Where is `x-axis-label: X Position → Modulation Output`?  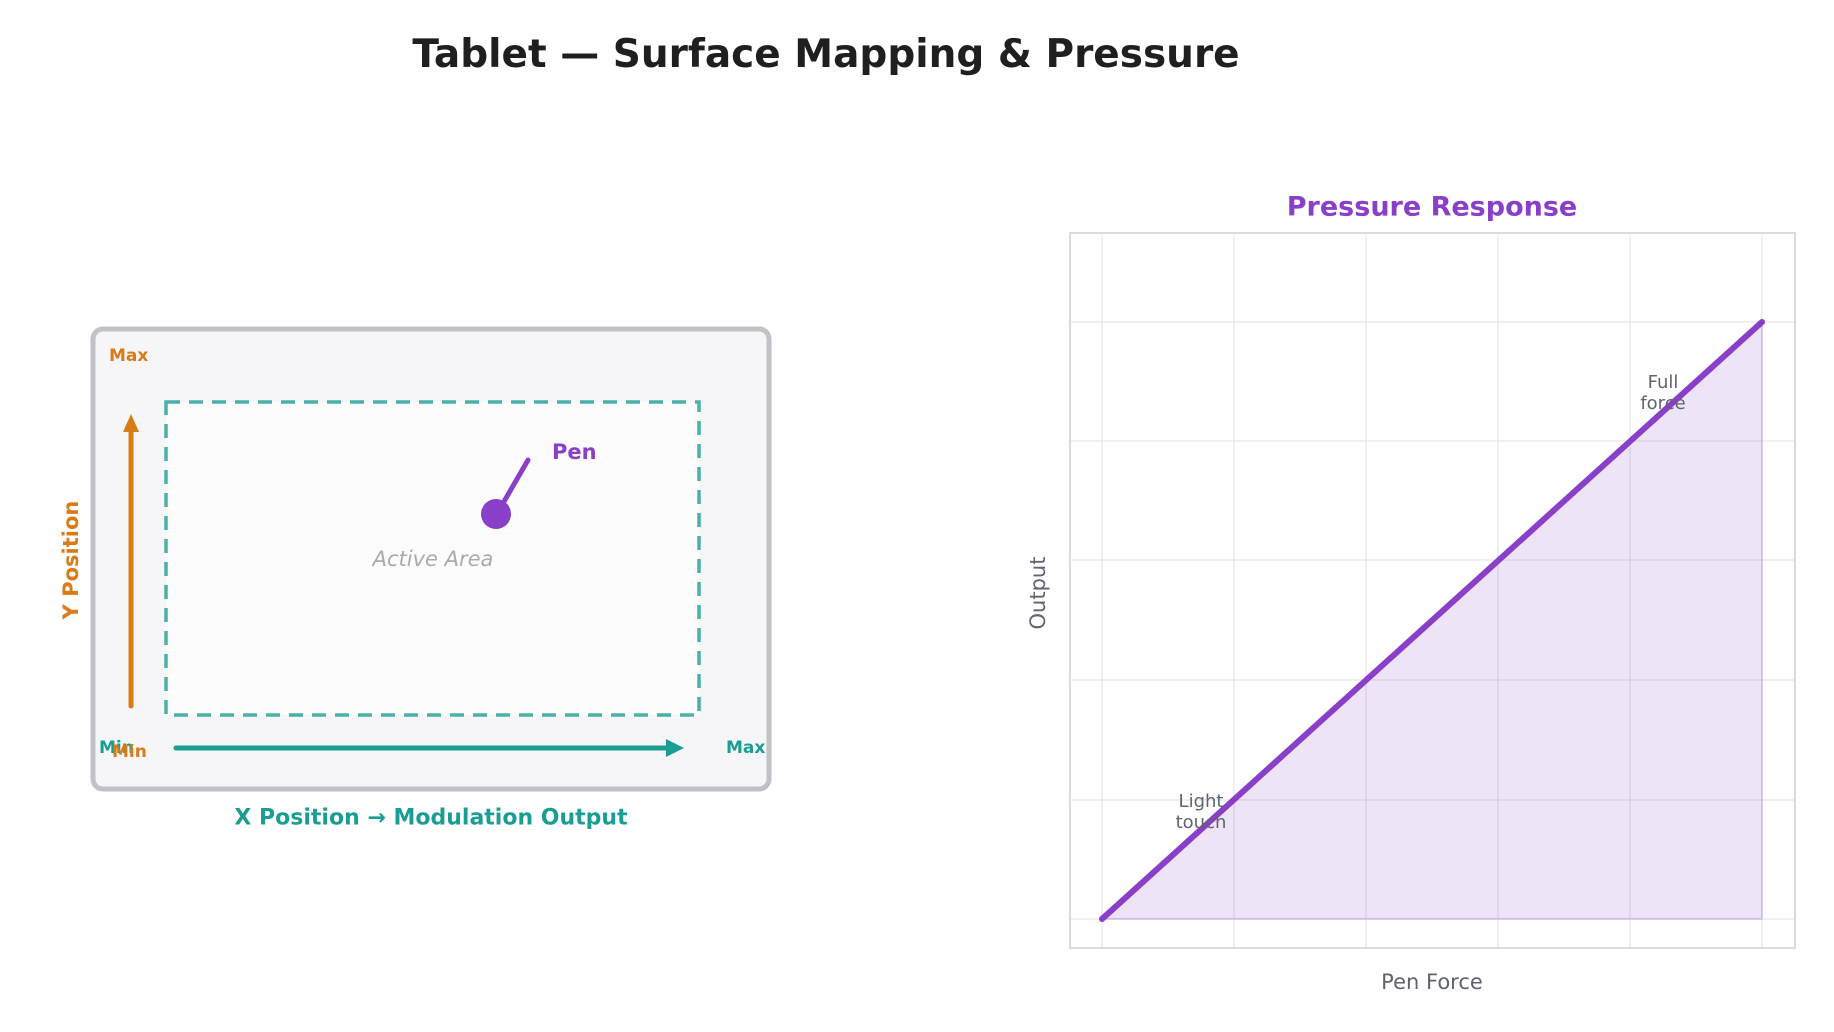
x-axis-label: X Position → Modulation Output is located at coordinates (431, 818).